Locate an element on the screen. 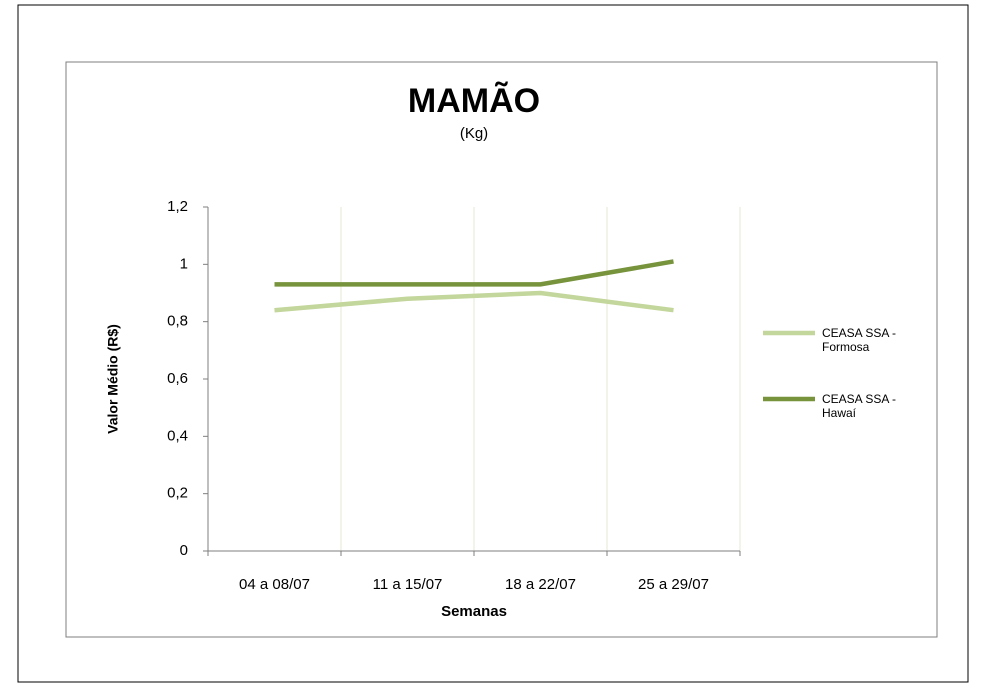  y-tick-label: 0,2 is located at coordinates (177, 493).